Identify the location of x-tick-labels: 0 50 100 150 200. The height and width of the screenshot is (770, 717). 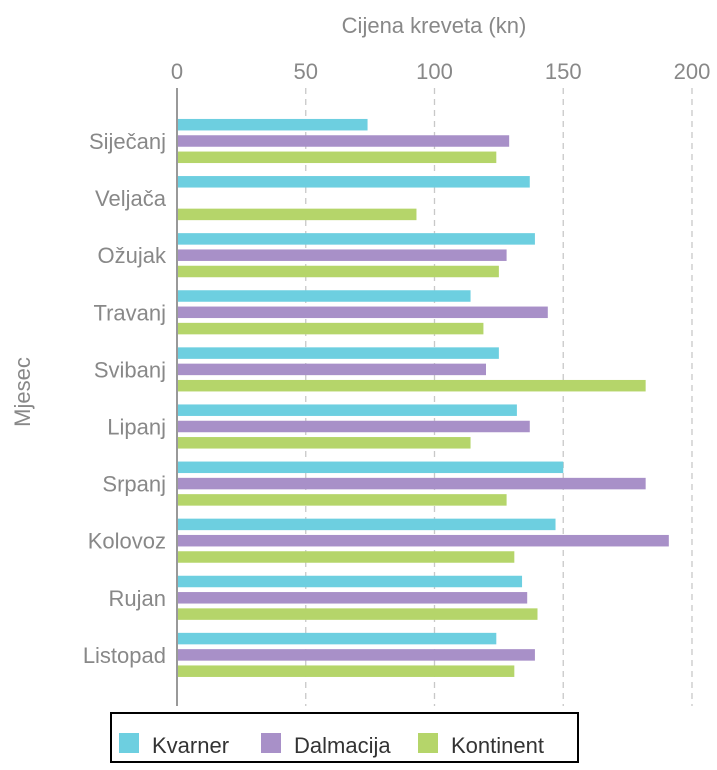
(440, 71).